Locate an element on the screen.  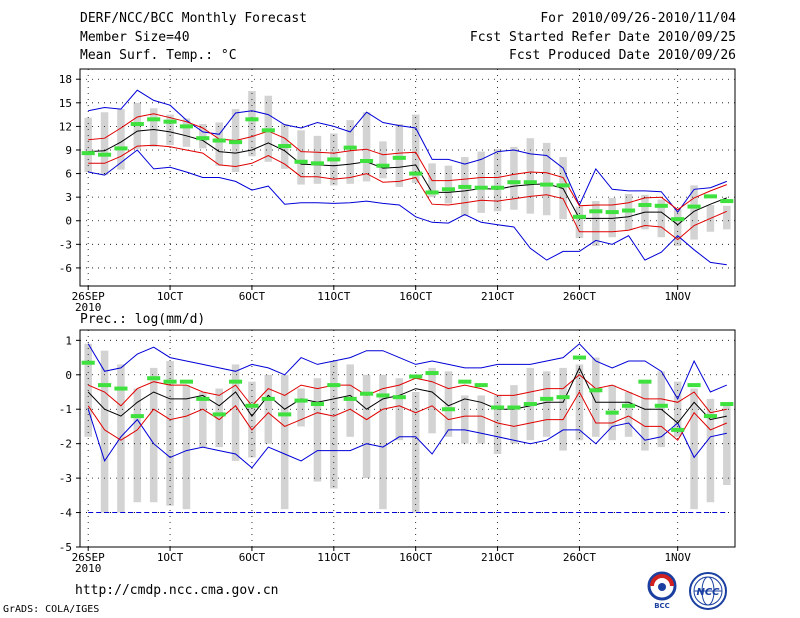
prec-mean-line is located at coordinates (407, 395).